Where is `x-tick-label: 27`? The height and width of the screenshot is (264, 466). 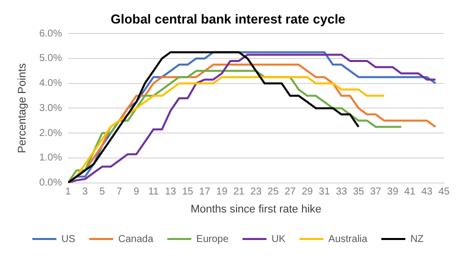
x-tick-label: 27 is located at coordinates (290, 192).